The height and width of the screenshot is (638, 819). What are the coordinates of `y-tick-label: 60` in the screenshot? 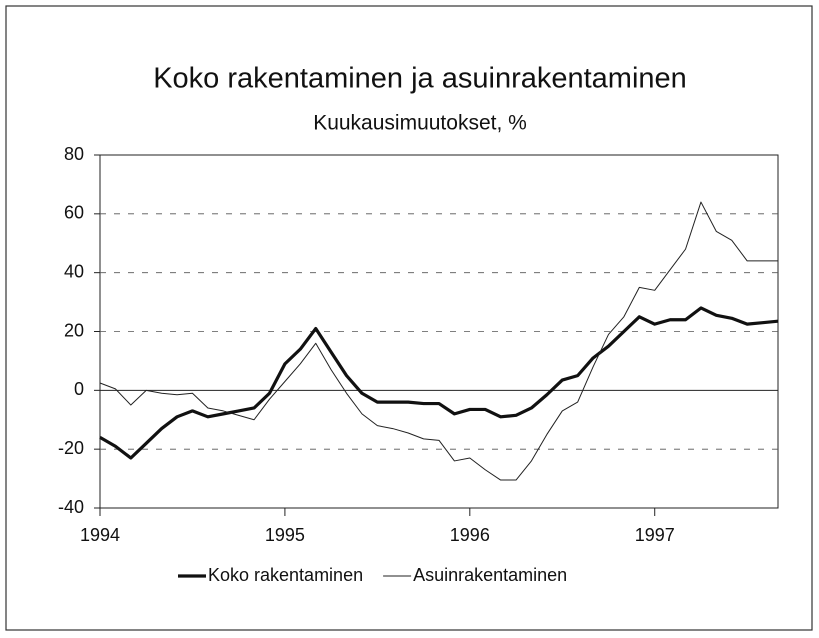 It's located at (74, 213).